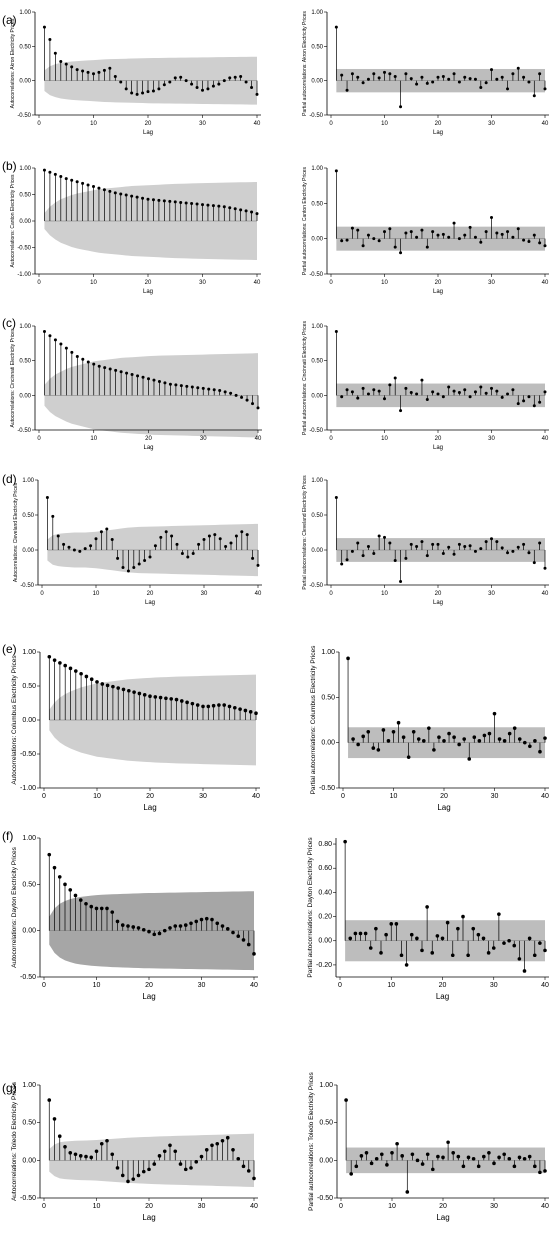  I want to click on panel-2-acf-ytick-label: -1.00, so click(24, 275).